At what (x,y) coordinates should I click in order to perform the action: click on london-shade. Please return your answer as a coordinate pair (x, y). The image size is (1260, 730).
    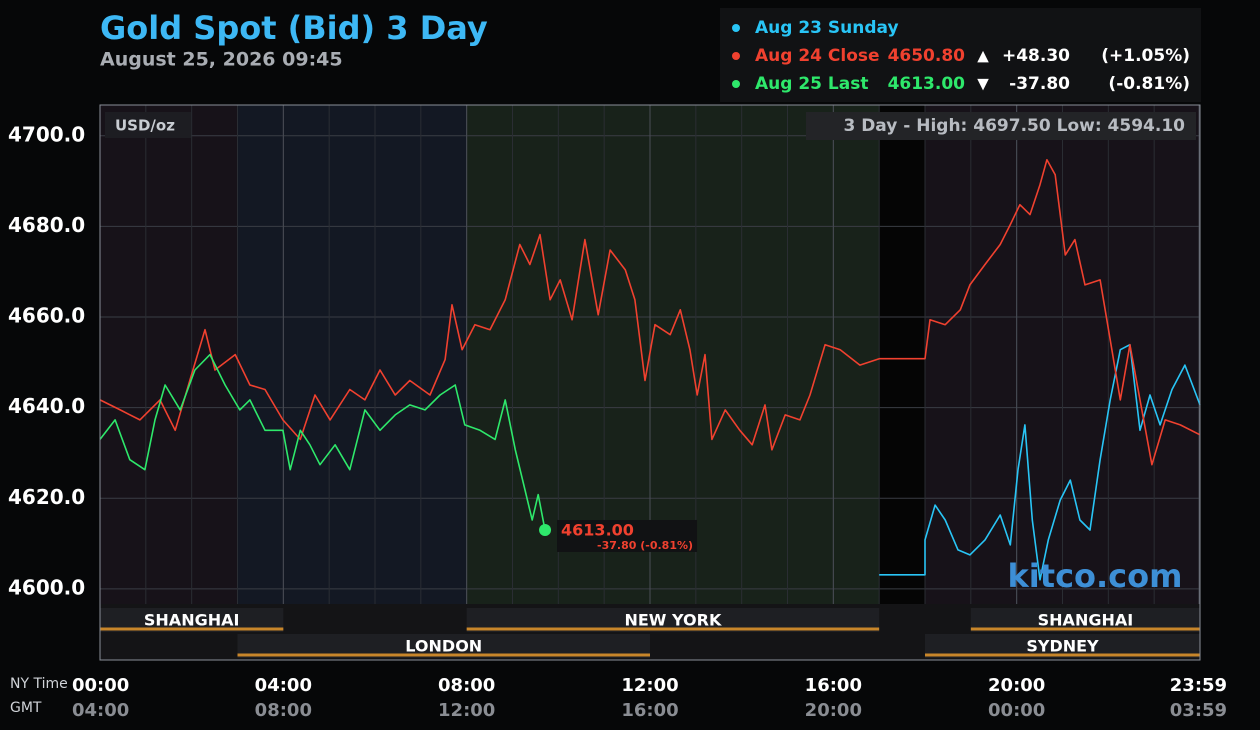
    Looking at the image, I should click on (351, 354).